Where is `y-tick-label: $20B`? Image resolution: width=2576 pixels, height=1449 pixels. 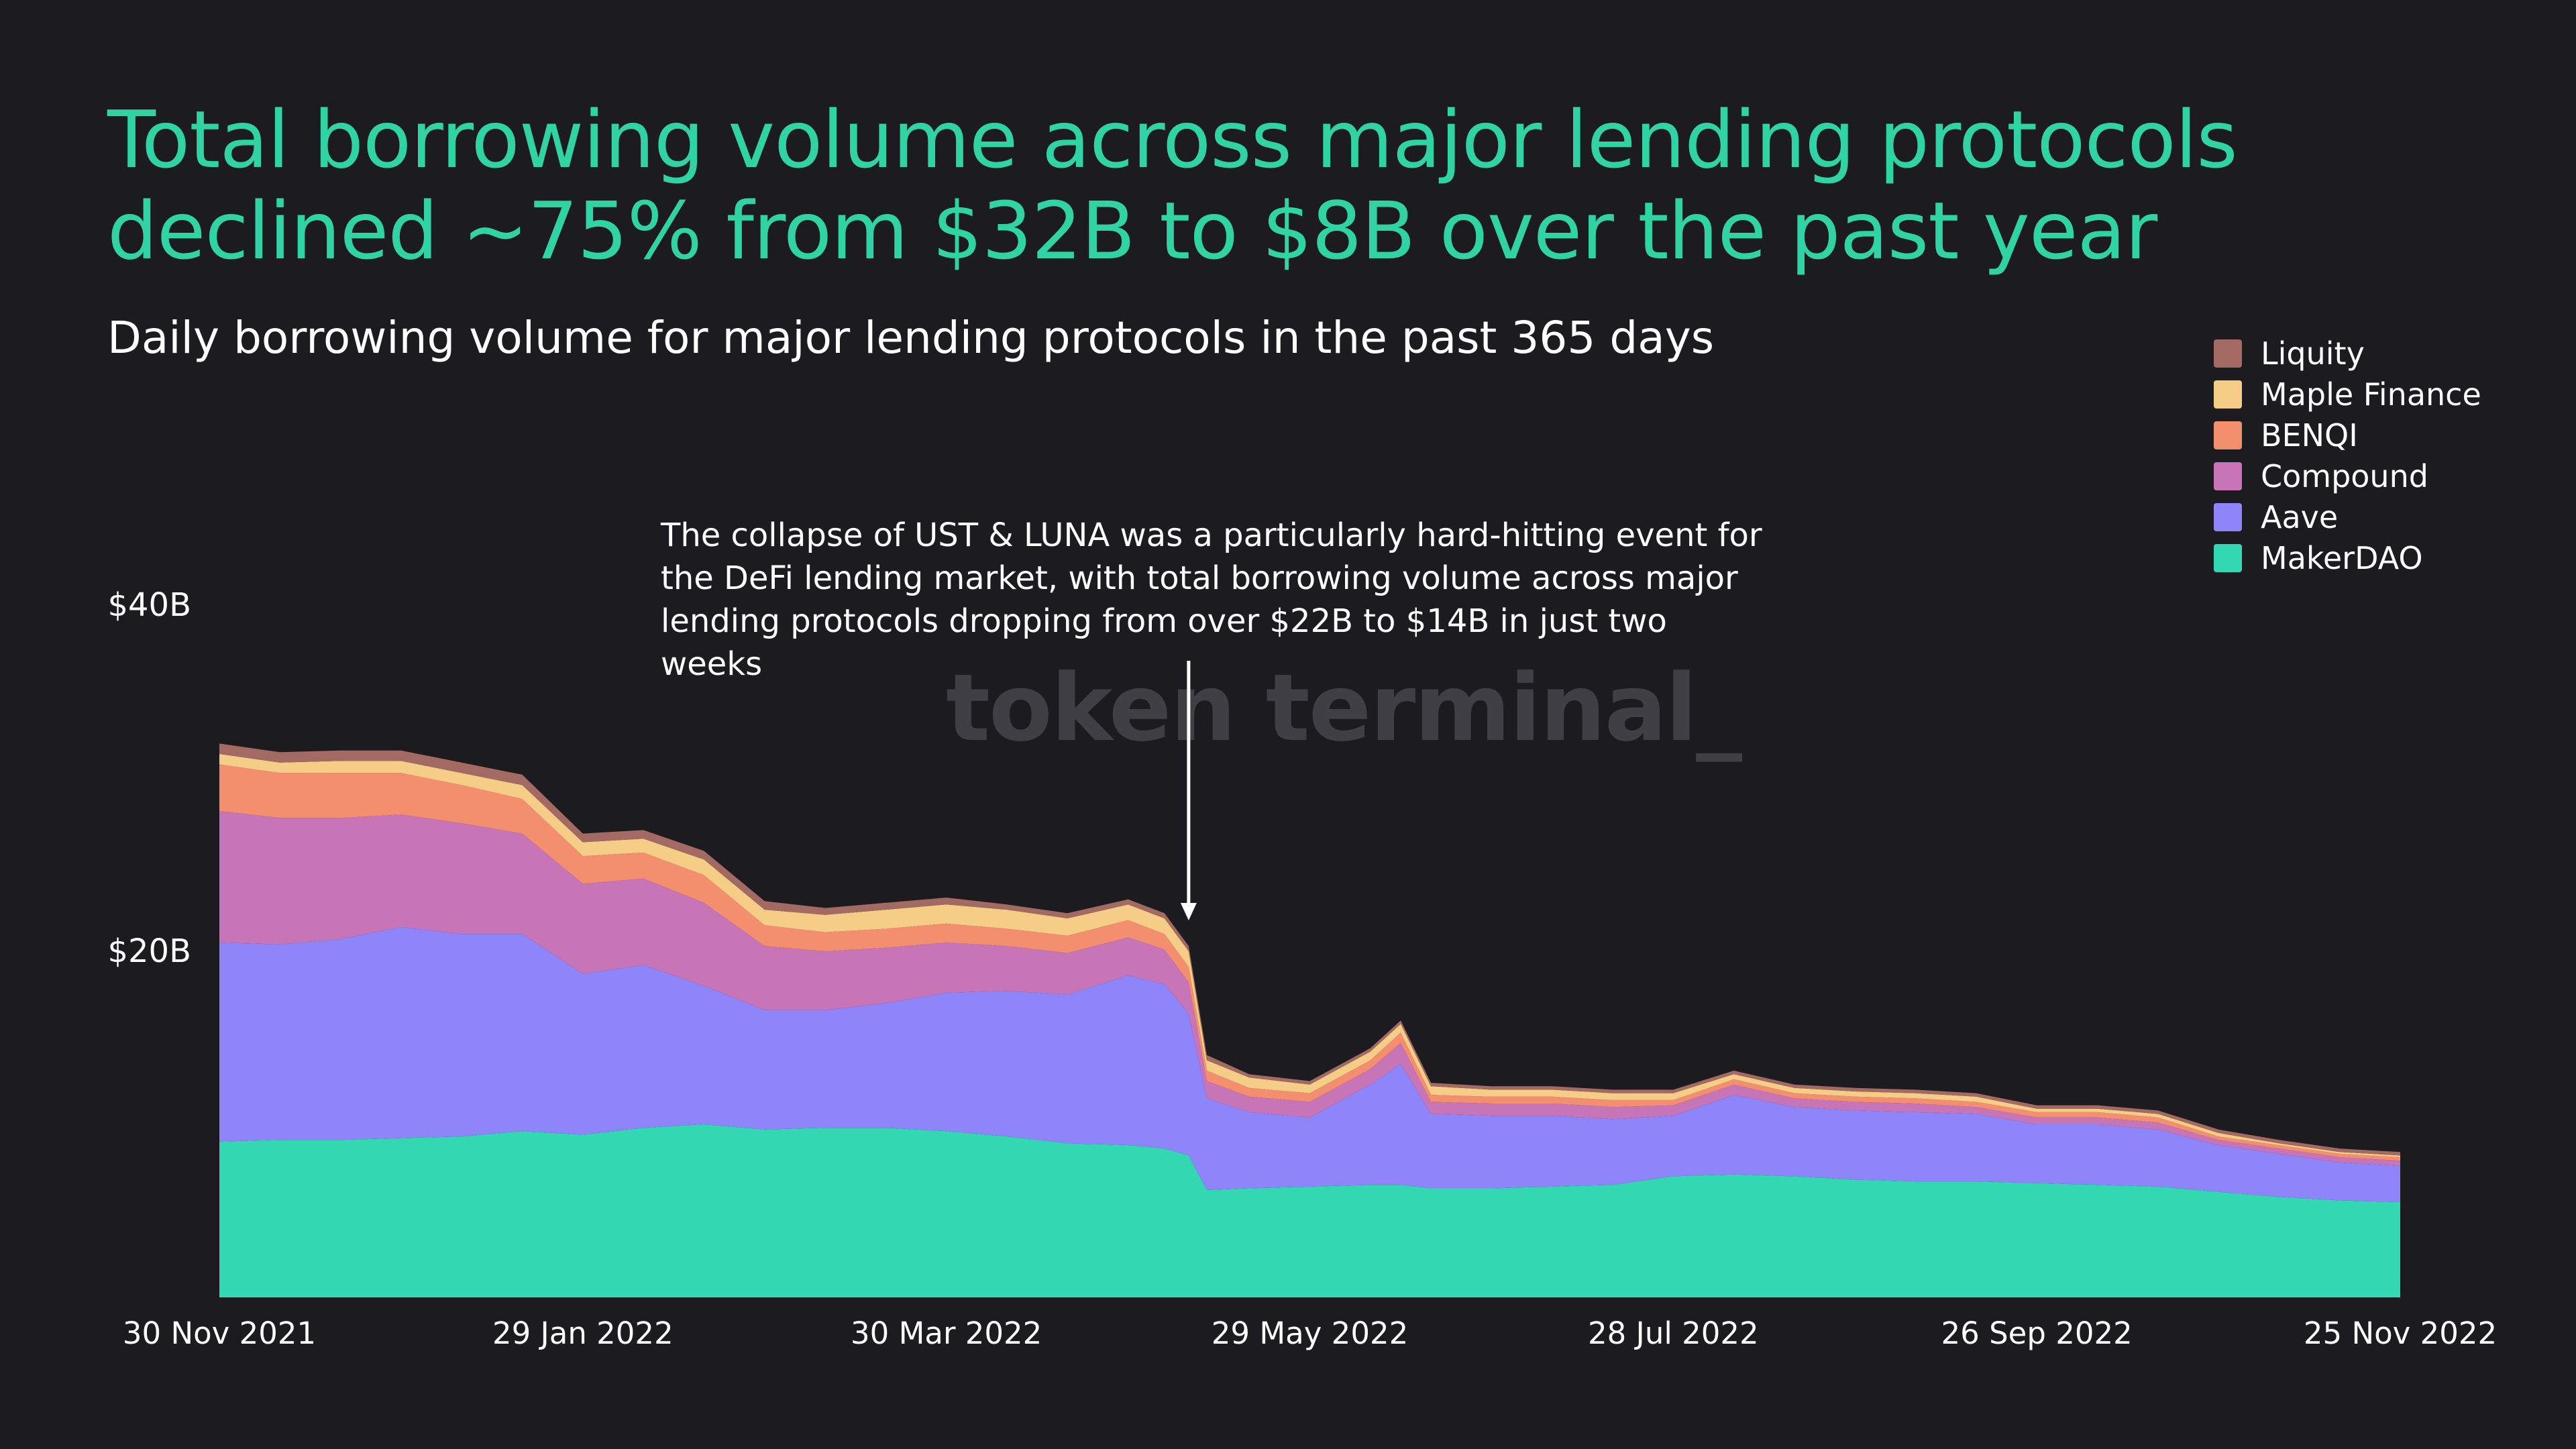 y-tick-label: $20B is located at coordinates (149, 951).